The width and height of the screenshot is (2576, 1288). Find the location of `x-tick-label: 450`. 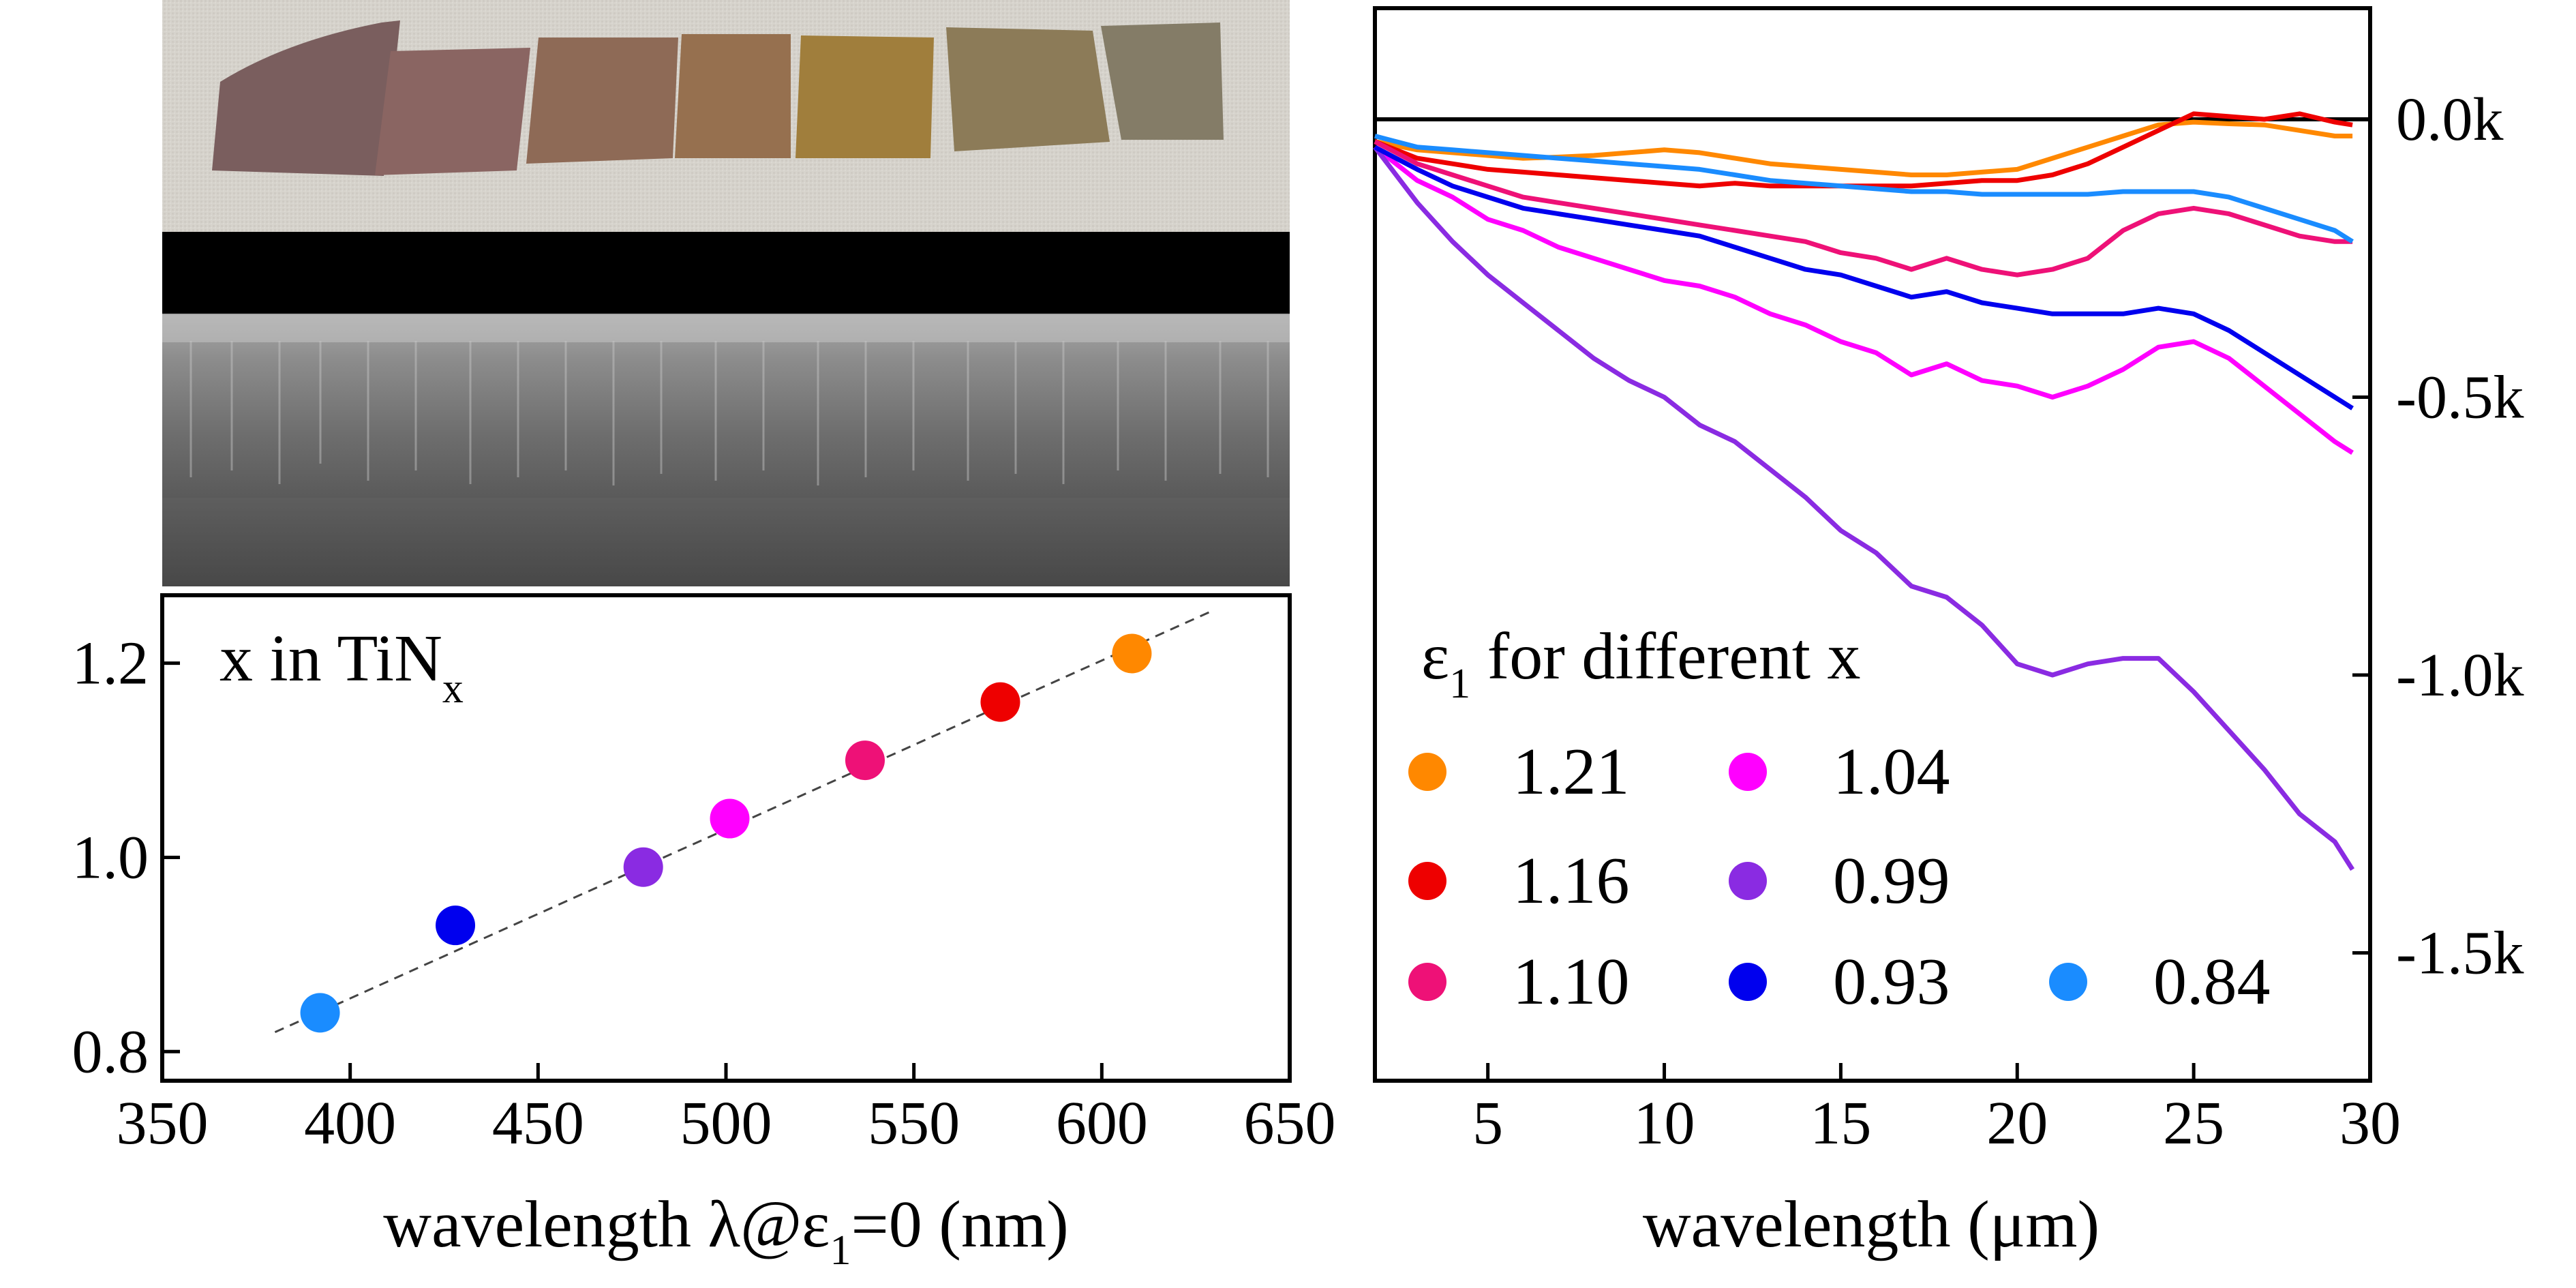

x-tick-label: 450 is located at coordinates (538, 1123).